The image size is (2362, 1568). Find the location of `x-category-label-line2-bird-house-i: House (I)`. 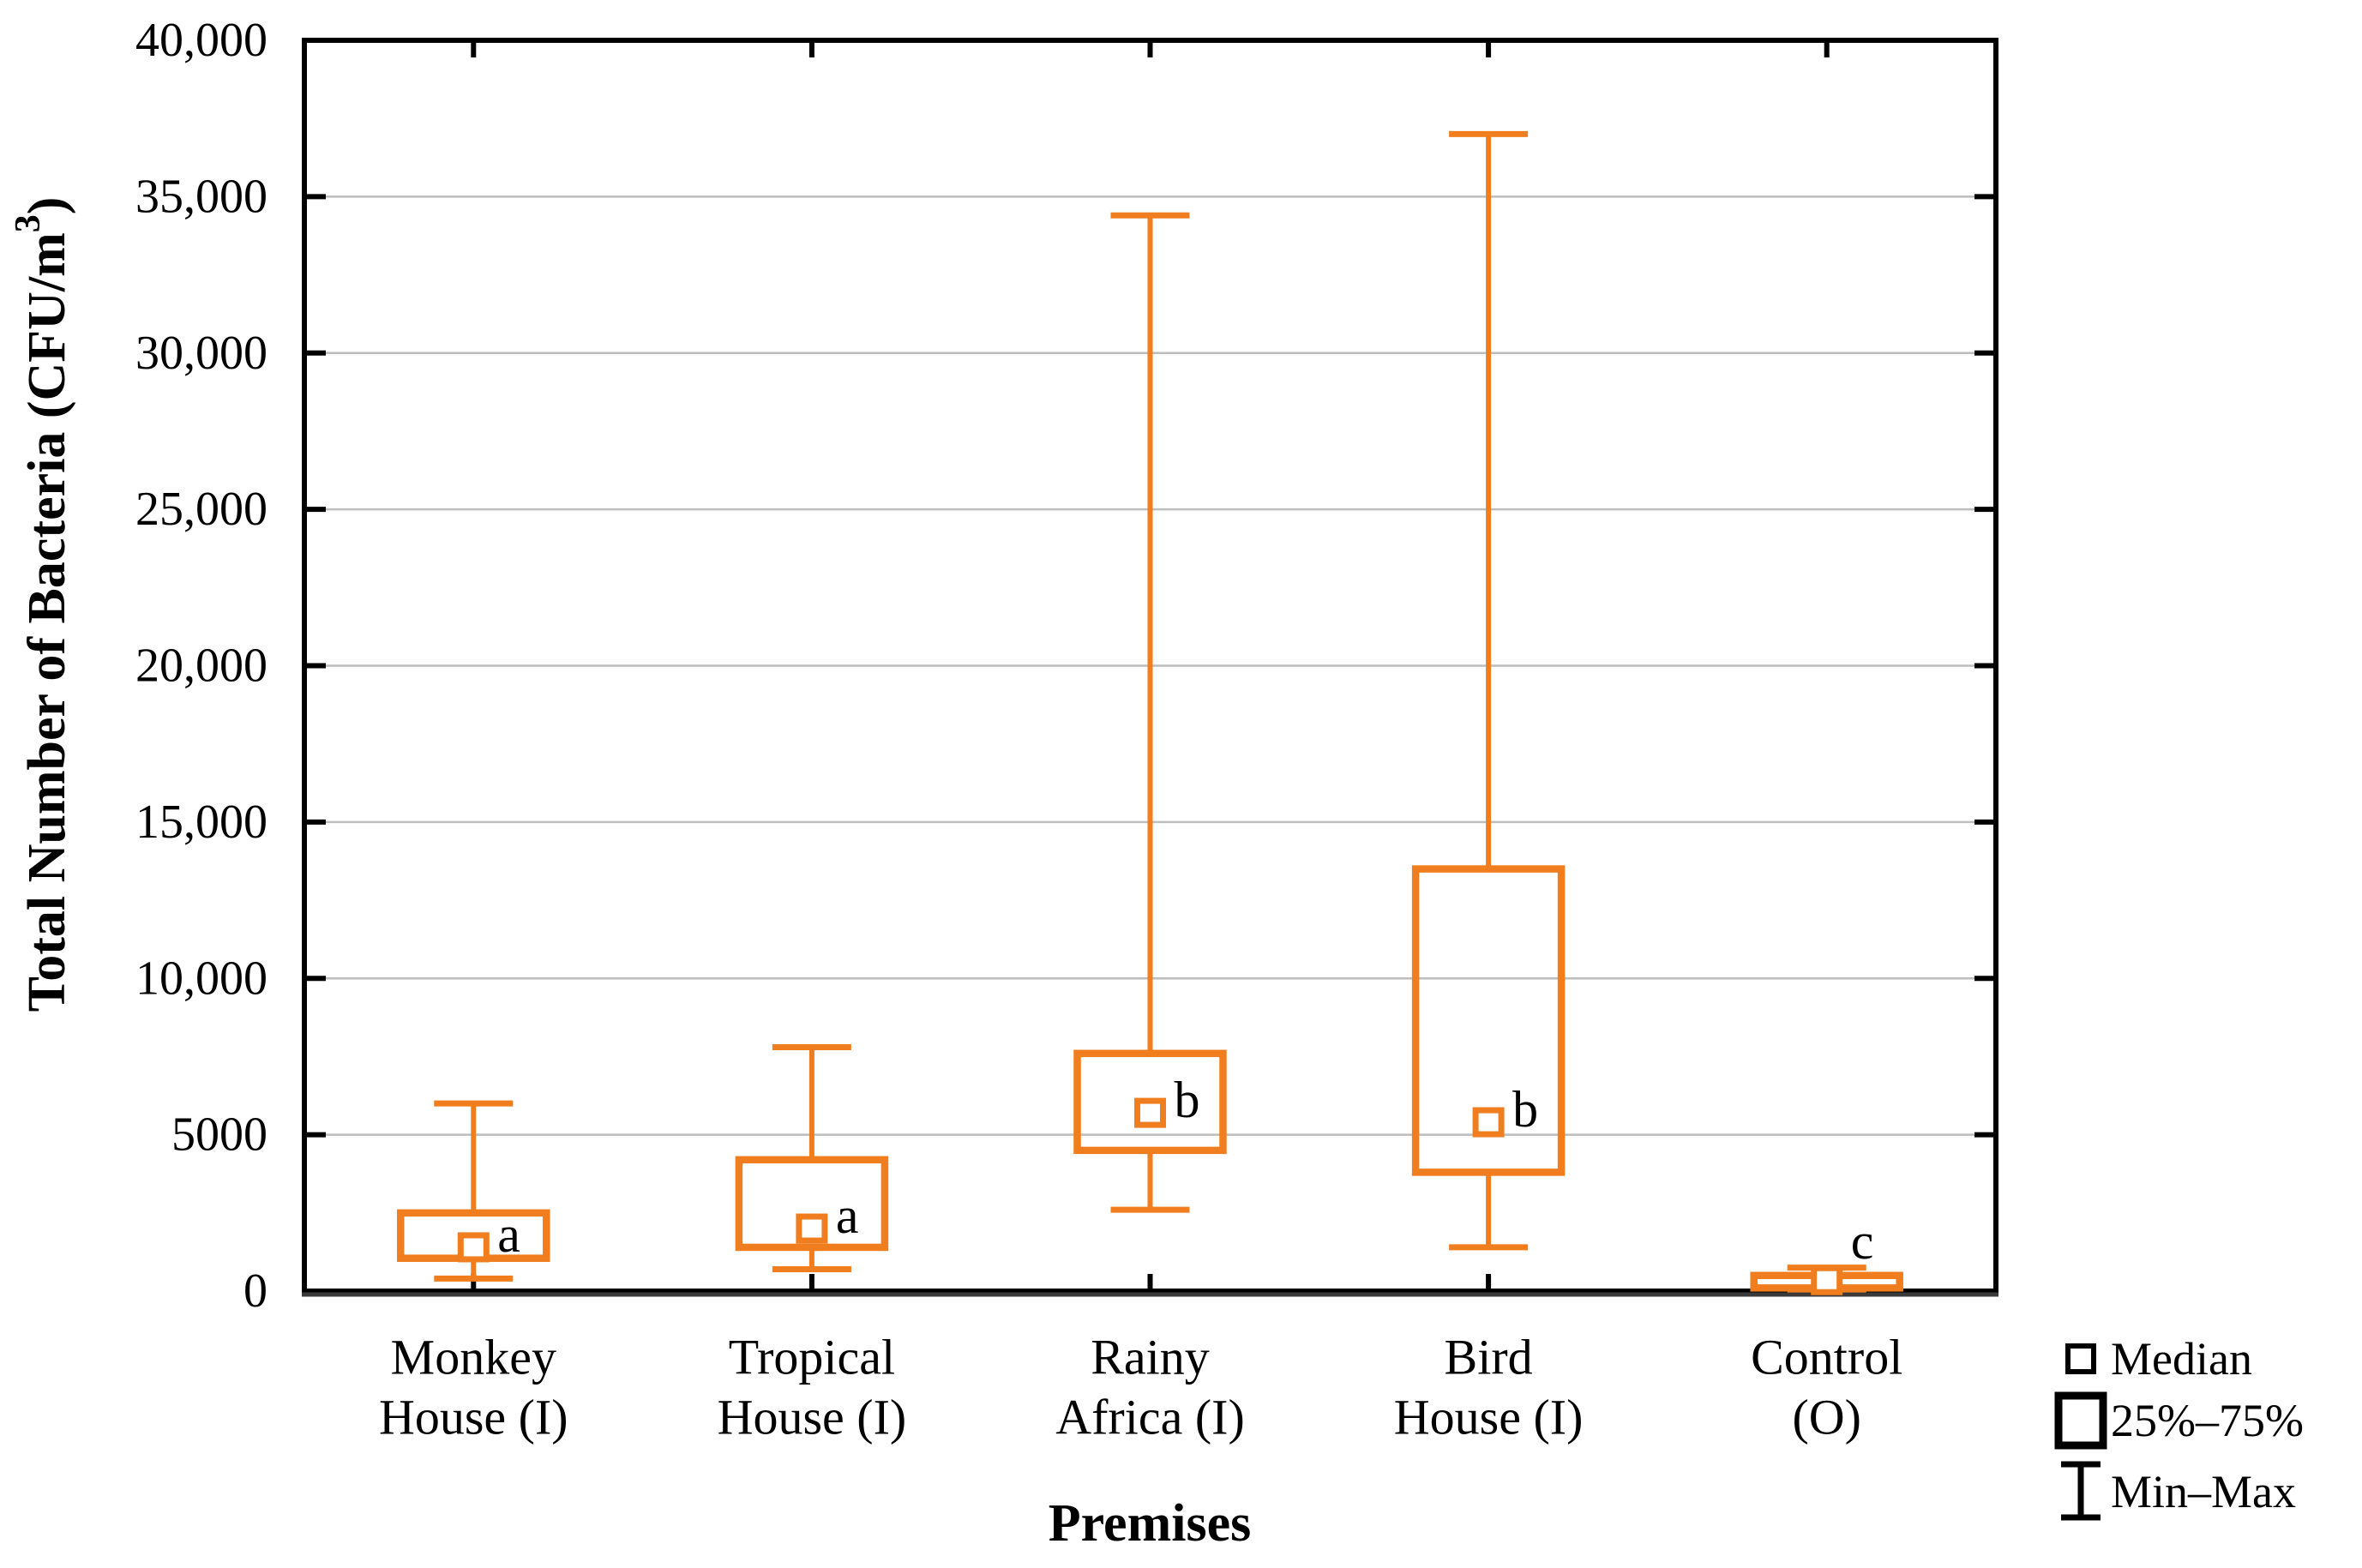

x-category-label-line2-bird-house-i: House (I) is located at coordinates (1489, 1417).